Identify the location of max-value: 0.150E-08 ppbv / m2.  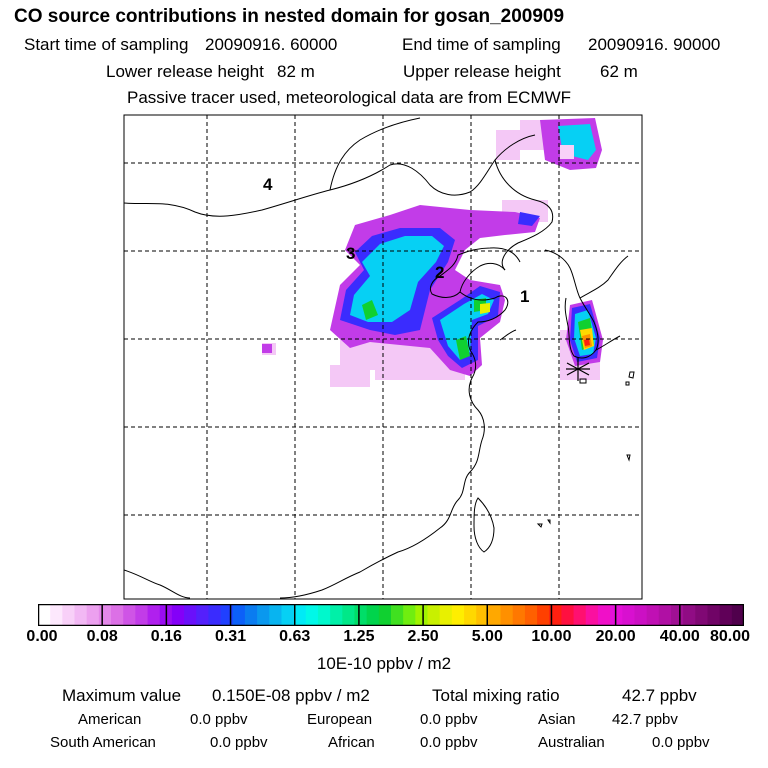
(291, 695).